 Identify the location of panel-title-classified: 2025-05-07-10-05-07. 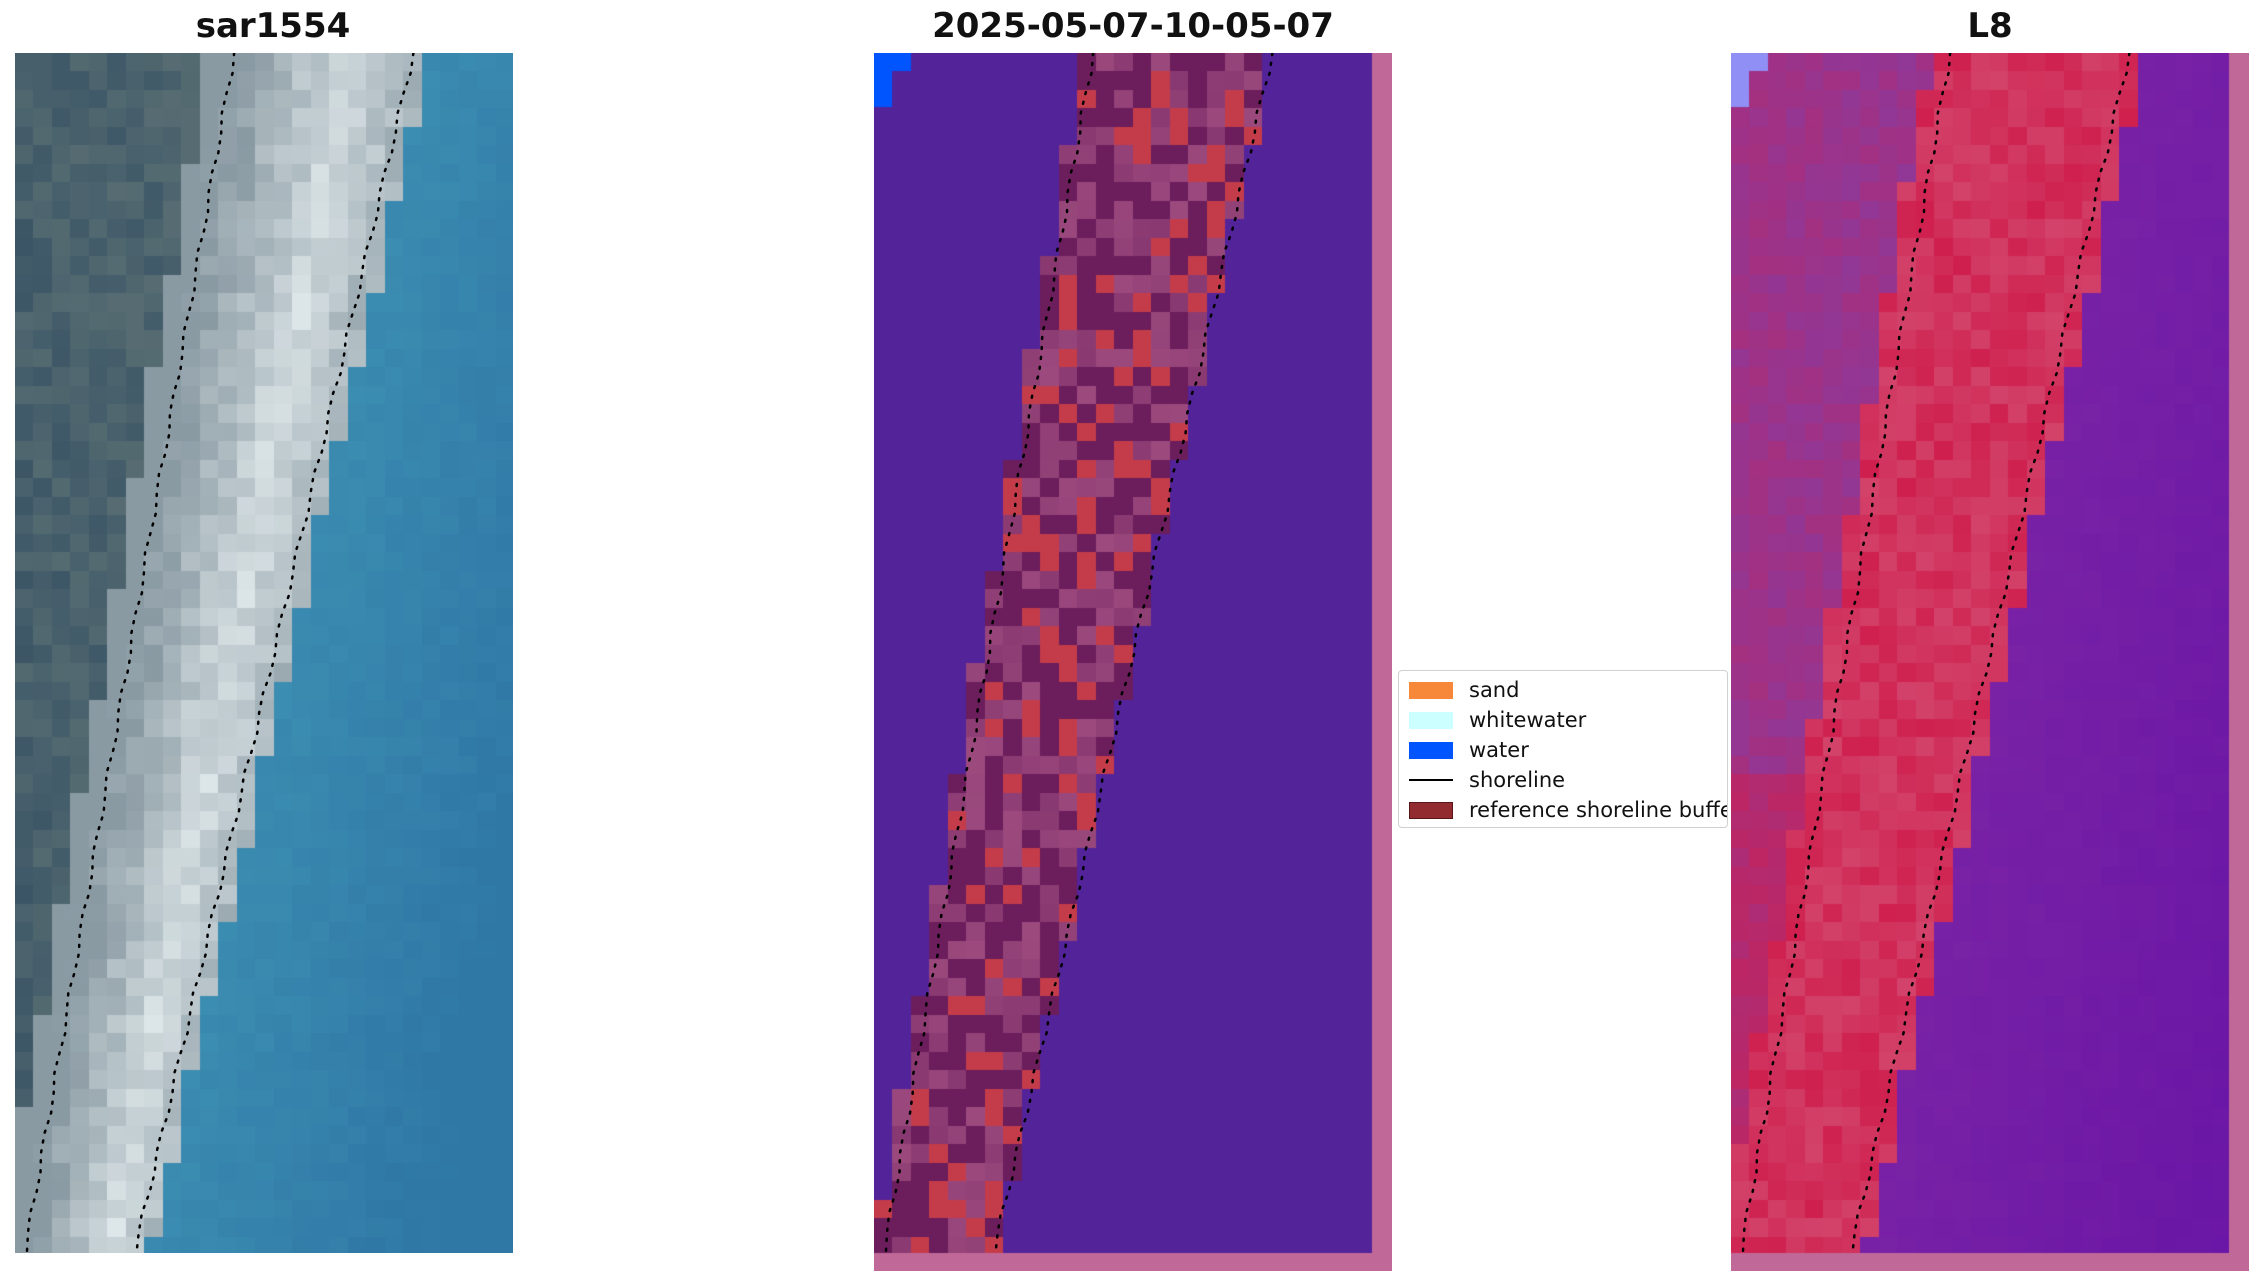
(1133, 26).